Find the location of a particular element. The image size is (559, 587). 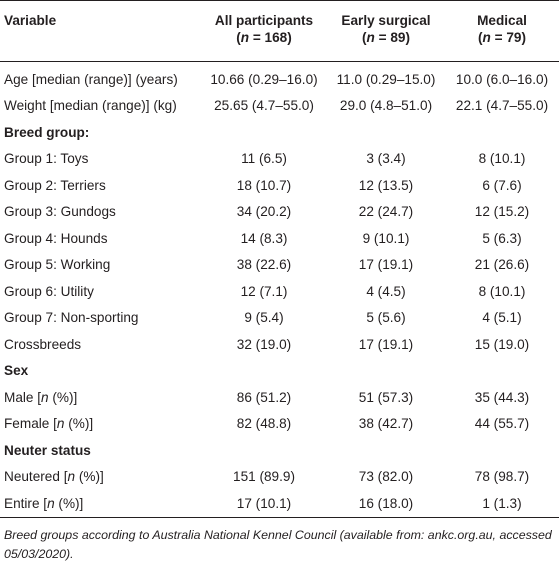

row-label: Age [median (range)] (years) is located at coordinates (91, 79).